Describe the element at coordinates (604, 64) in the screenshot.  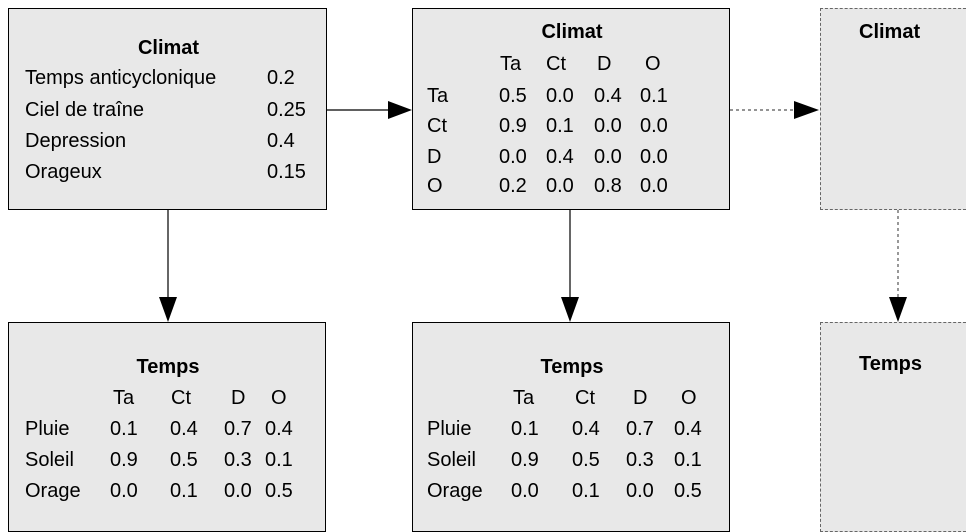
I see `transition-col-2: D` at that location.